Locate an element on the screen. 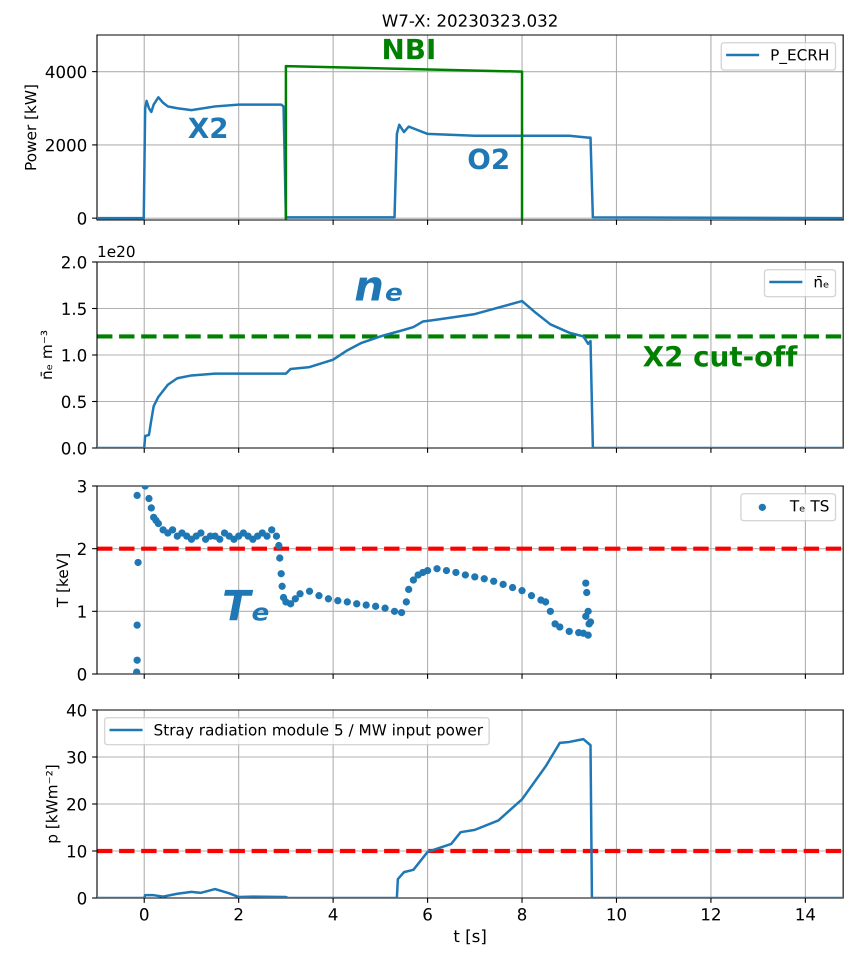  x-tick-label: 8 is located at coordinates (522, 914).